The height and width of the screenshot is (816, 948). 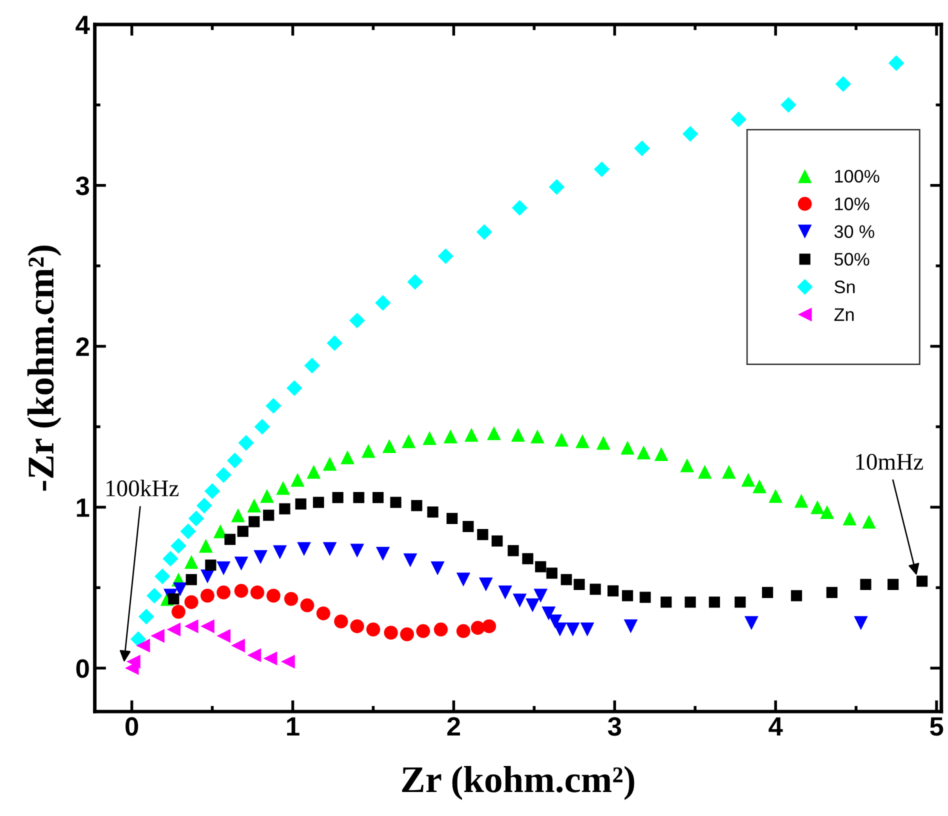 I want to click on x-tick-label: 3, so click(x=615, y=726).